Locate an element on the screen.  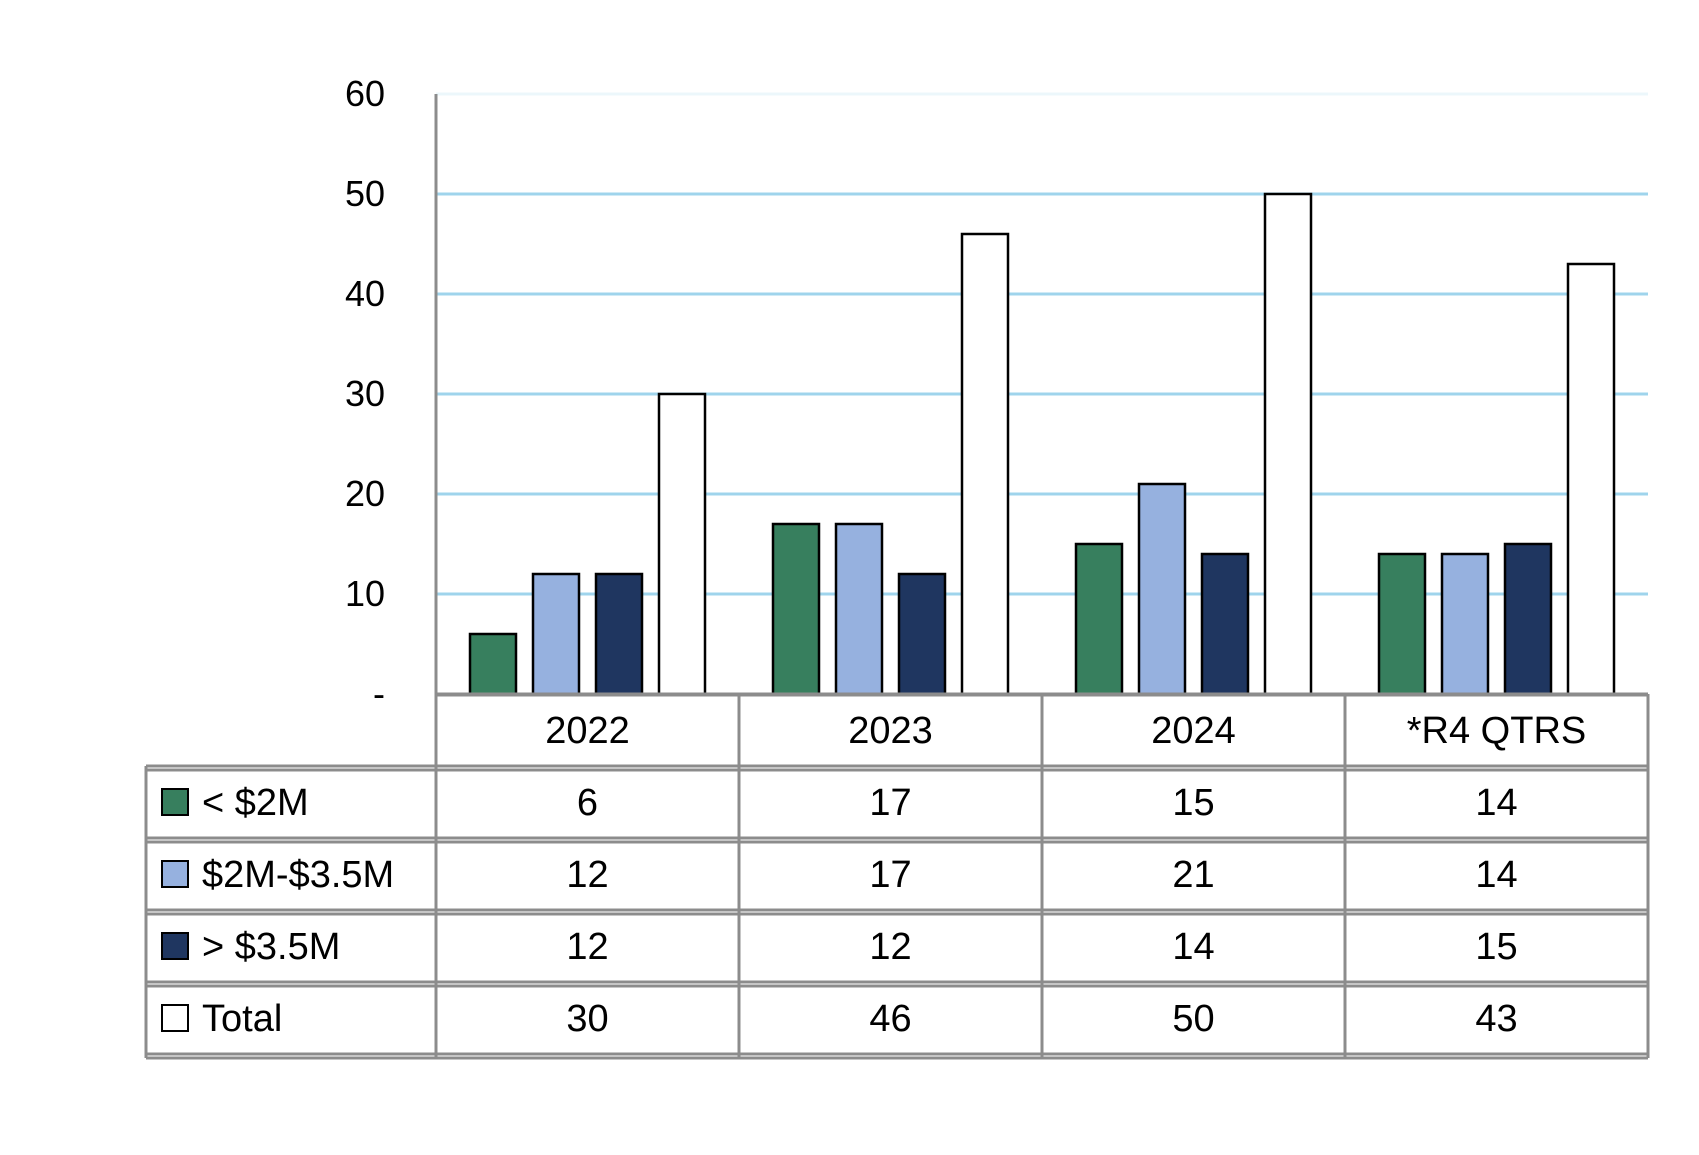
y-tick-label: 60 is located at coordinates (365, 93).